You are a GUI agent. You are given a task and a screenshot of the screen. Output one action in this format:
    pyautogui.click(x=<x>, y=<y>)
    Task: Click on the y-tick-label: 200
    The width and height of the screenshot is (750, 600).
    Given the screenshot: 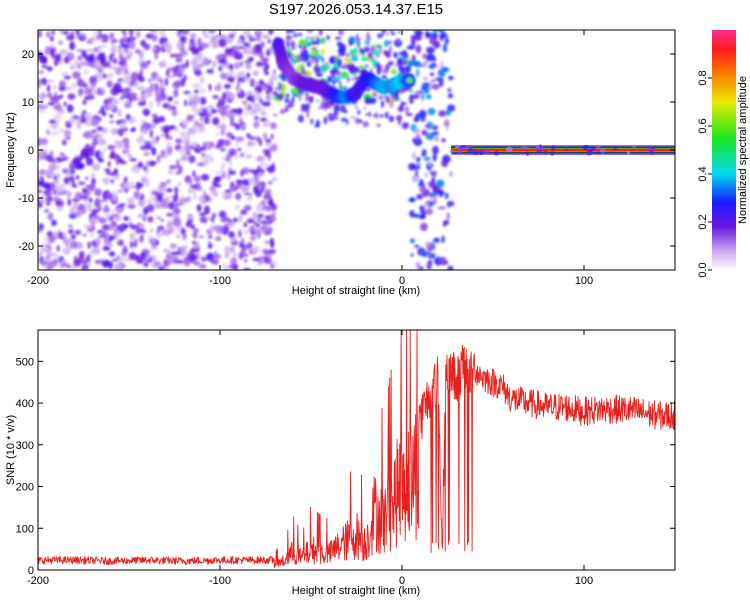 What is the action you would take?
    pyautogui.click(x=25, y=488)
    